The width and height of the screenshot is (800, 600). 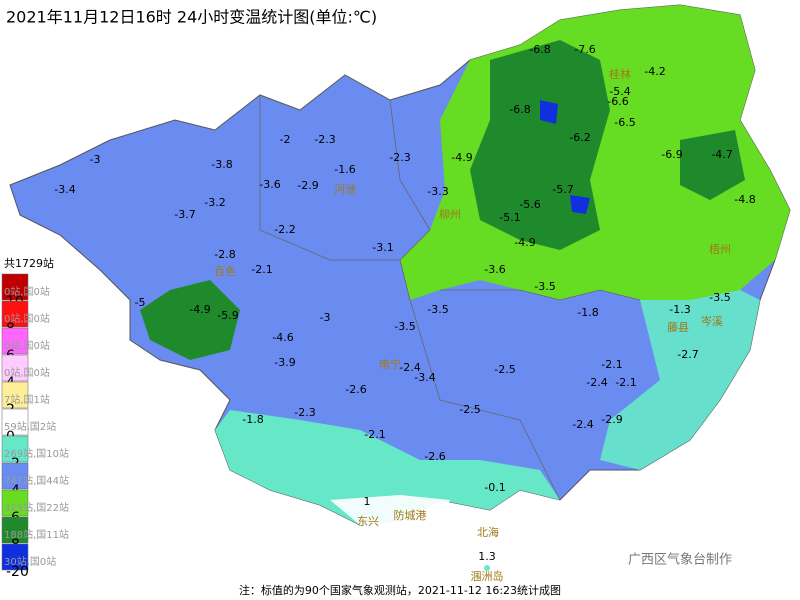 I want to click on legend-count: 59站,国2站, so click(x=30, y=426).